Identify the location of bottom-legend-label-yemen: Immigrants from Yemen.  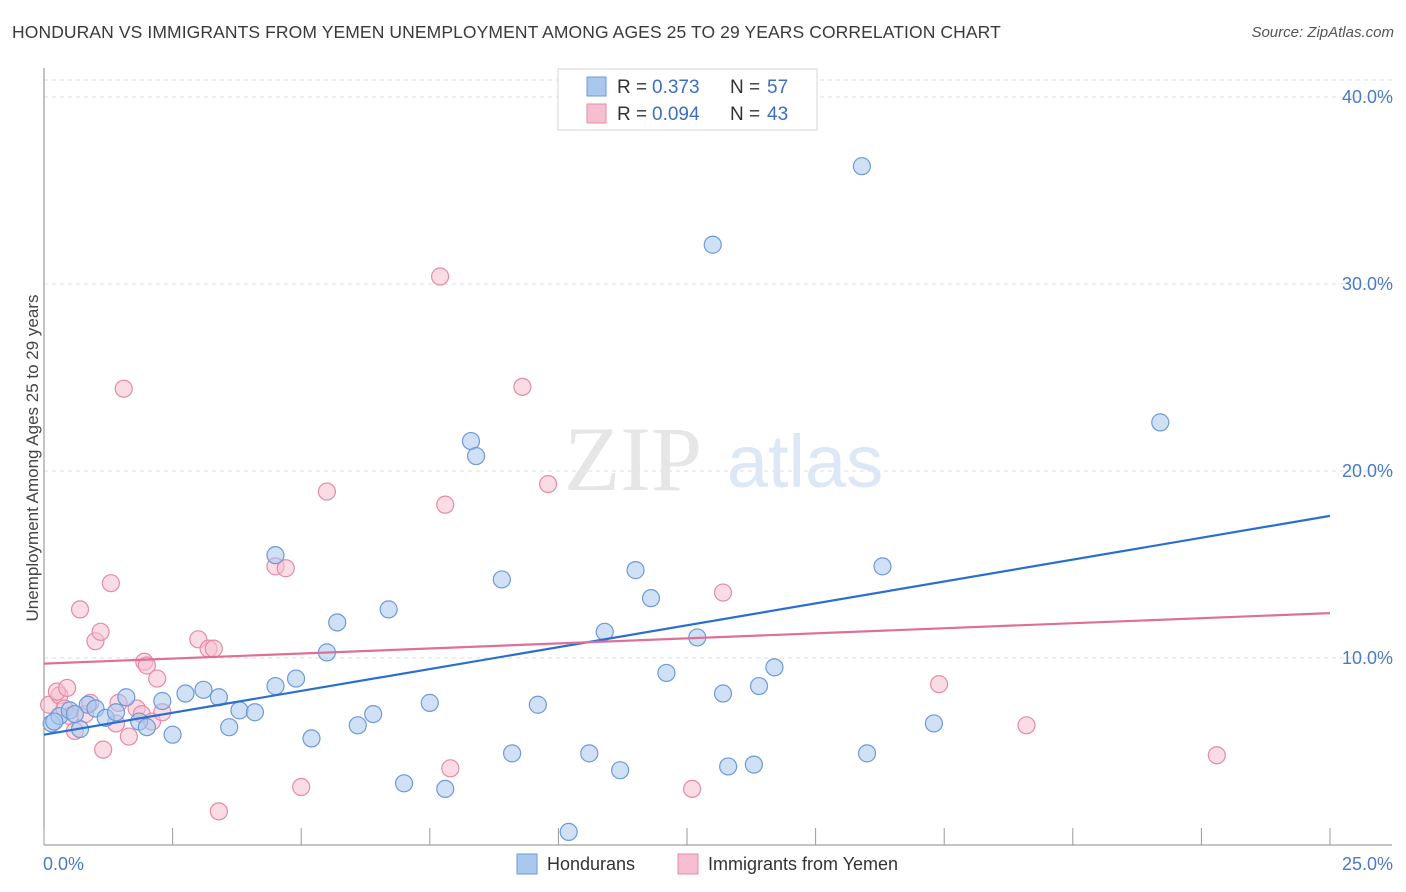
(803, 864).